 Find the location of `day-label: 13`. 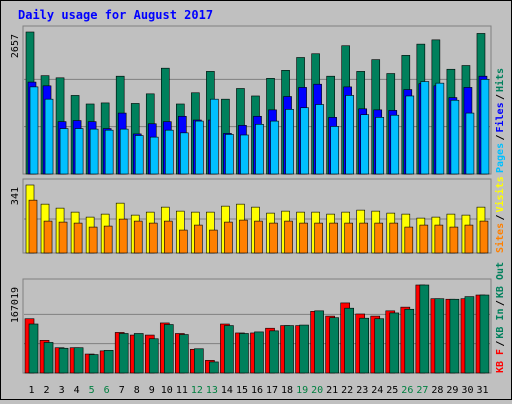

day-label: 13 is located at coordinates (212, 390).